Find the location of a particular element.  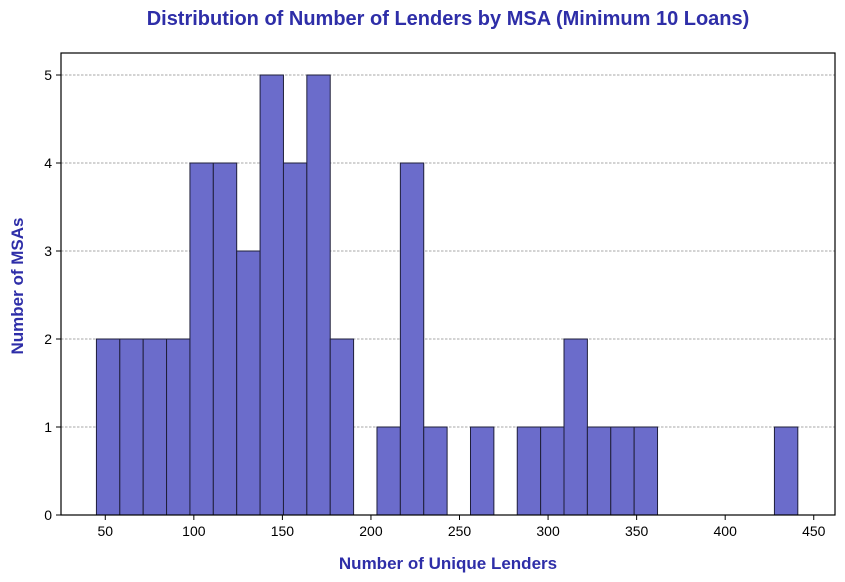

y-tick-label: 5 is located at coordinates (48, 75).